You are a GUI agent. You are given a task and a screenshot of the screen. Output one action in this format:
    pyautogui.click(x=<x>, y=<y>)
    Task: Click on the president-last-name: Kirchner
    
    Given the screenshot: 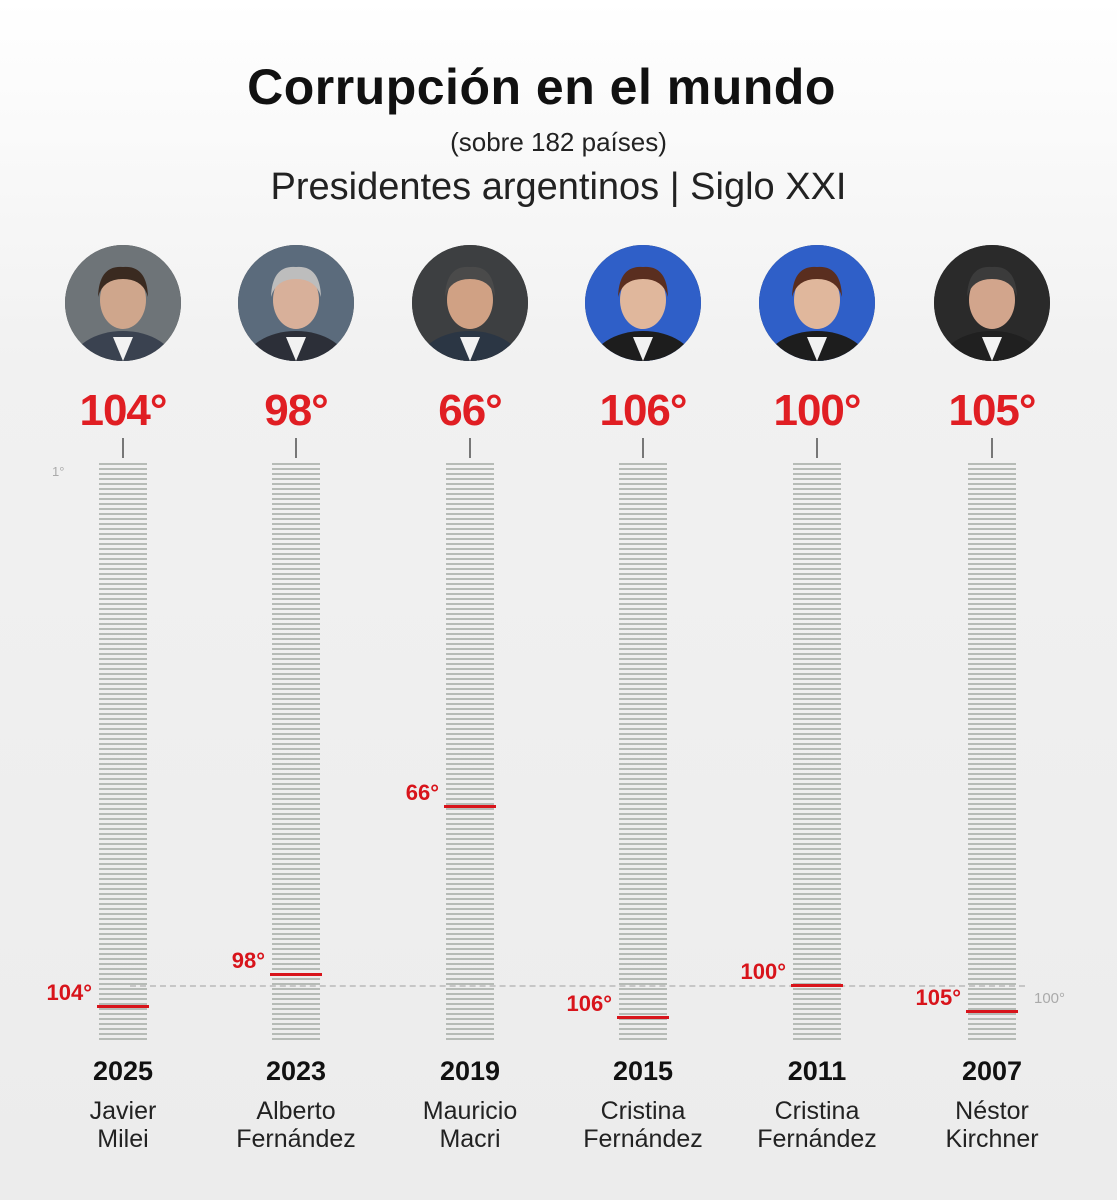 What is the action you would take?
    pyautogui.click(x=992, y=1139)
    